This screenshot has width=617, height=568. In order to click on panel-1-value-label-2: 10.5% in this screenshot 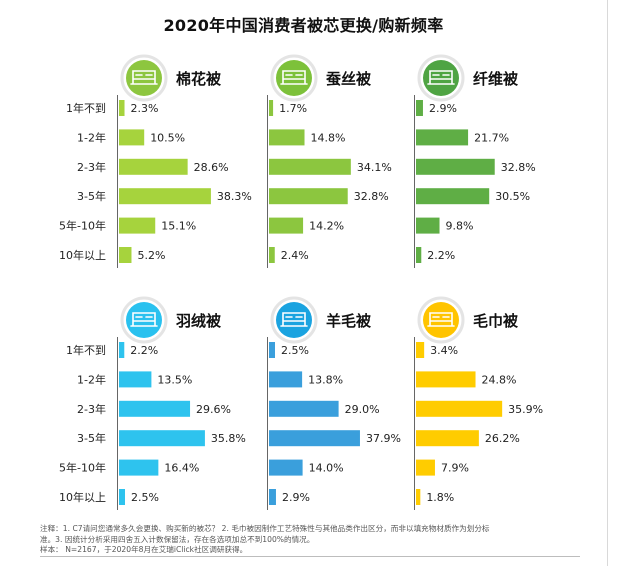, I will do `click(167, 137)`.